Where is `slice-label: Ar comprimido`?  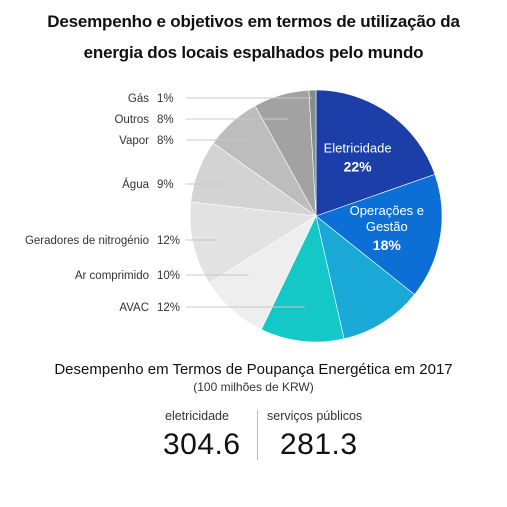 slice-label: Ar comprimido is located at coordinates (112, 276).